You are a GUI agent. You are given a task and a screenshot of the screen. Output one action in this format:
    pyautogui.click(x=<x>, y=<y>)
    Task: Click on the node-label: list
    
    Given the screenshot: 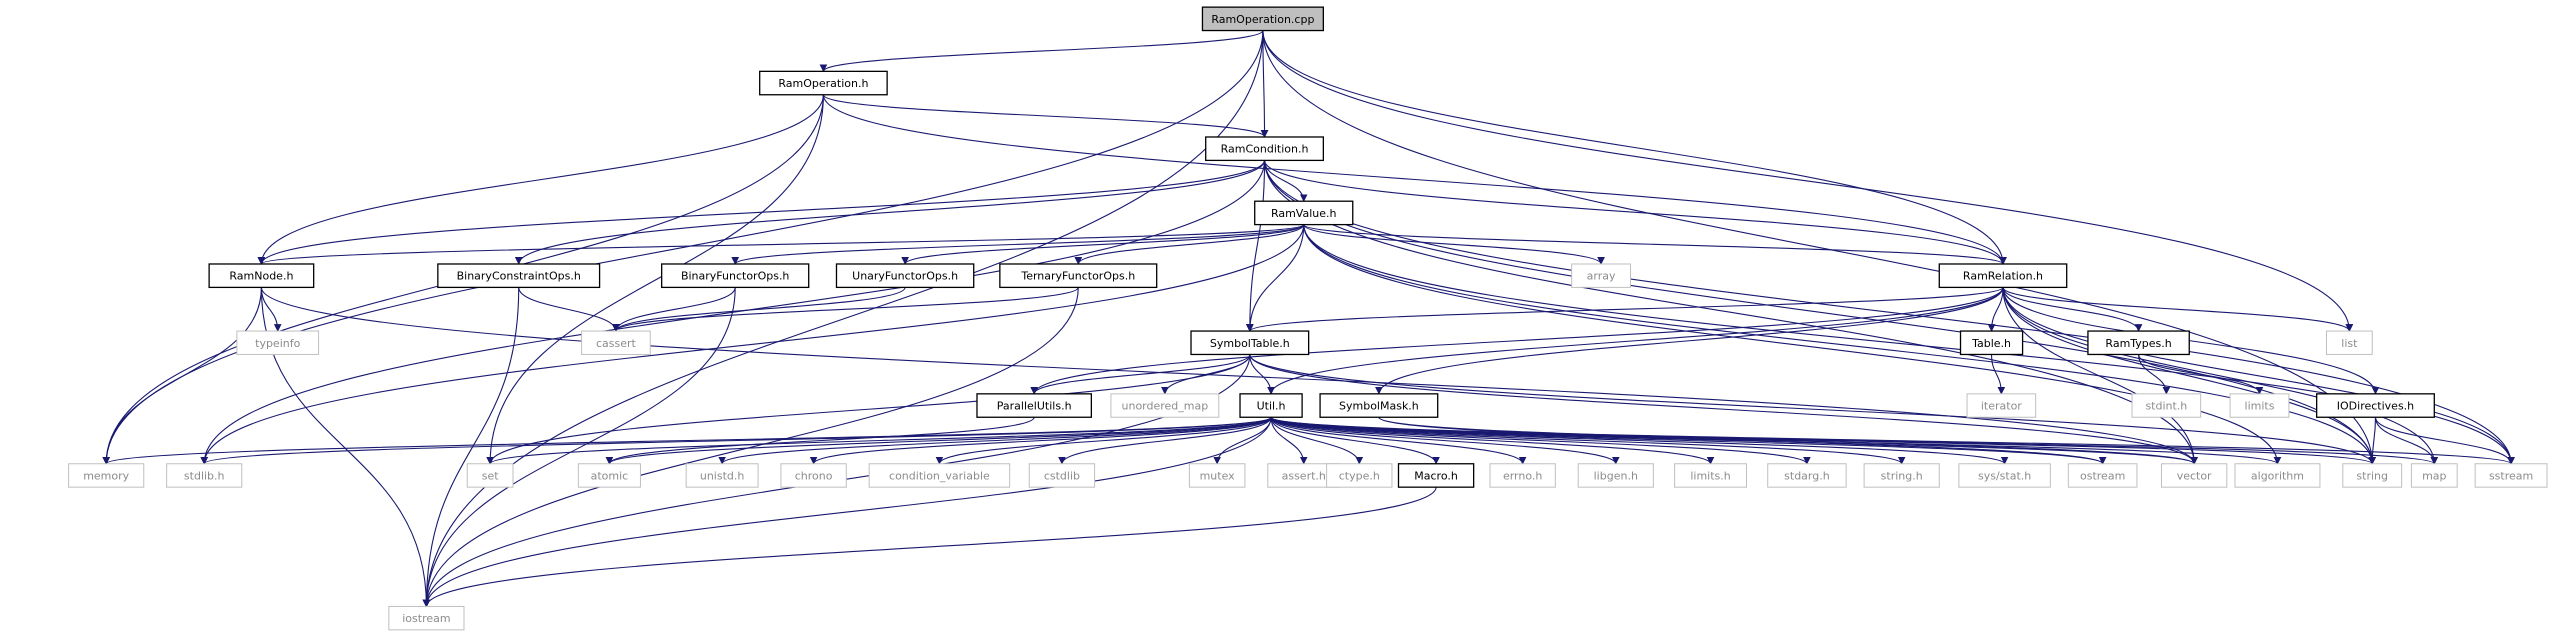 What is the action you would take?
    pyautogui.click(x=2349, y=343)
    